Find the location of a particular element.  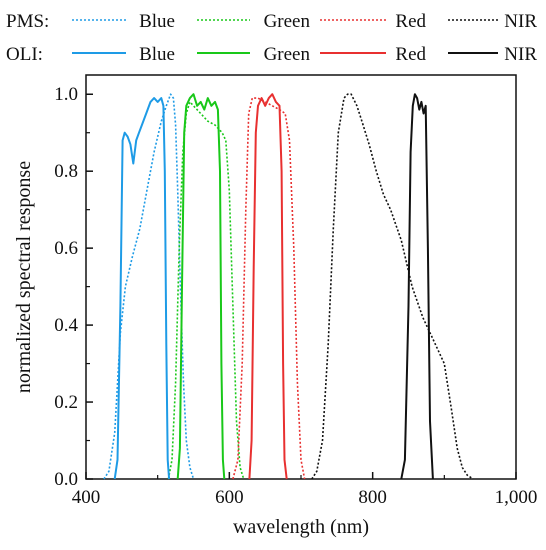

y-tick-label: 0.2 is located at coordinates (66, 402).